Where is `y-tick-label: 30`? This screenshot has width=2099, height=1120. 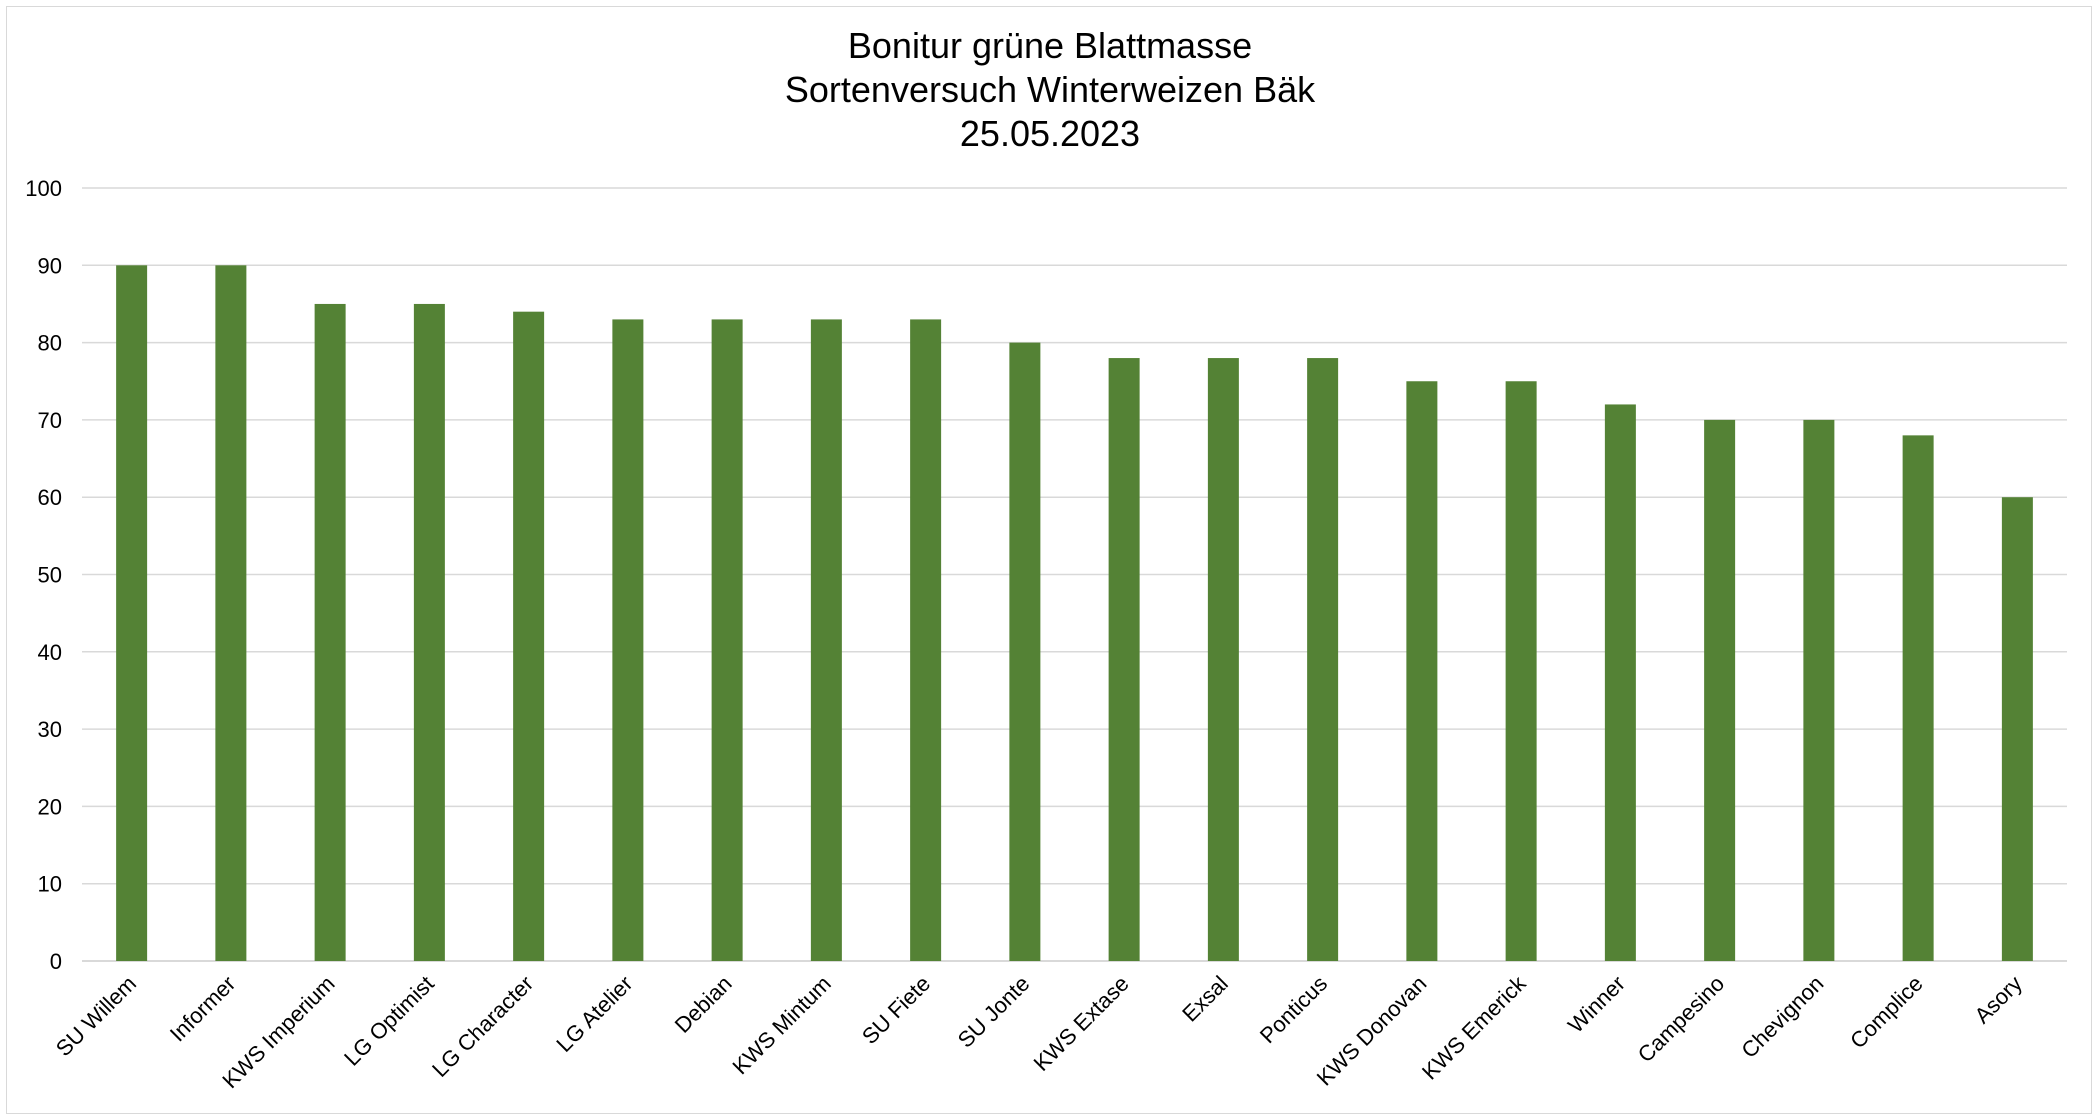 y-tick-label: 30 is located at coordinates (50, 729).